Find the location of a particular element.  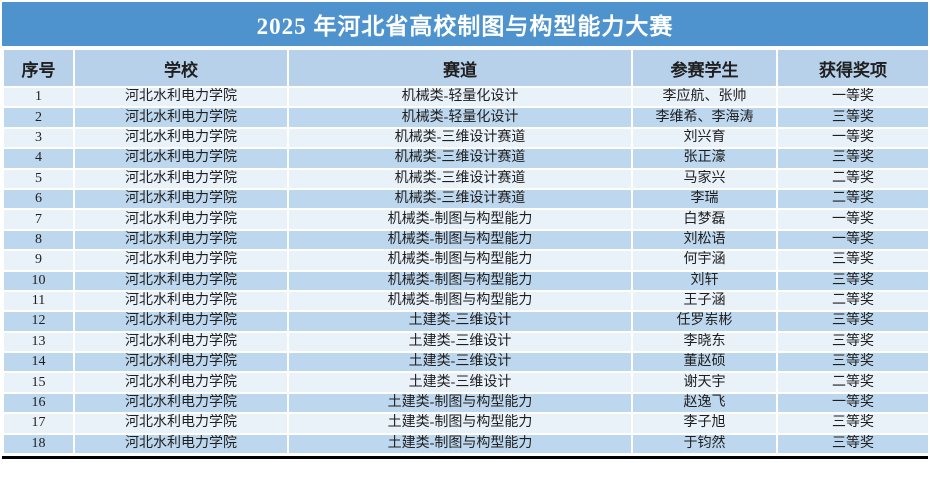

table-row: 5 河北水利电力学院 机械类-三维设计赛道 马家兴 二等奖 is located at coordinates (466, 178).